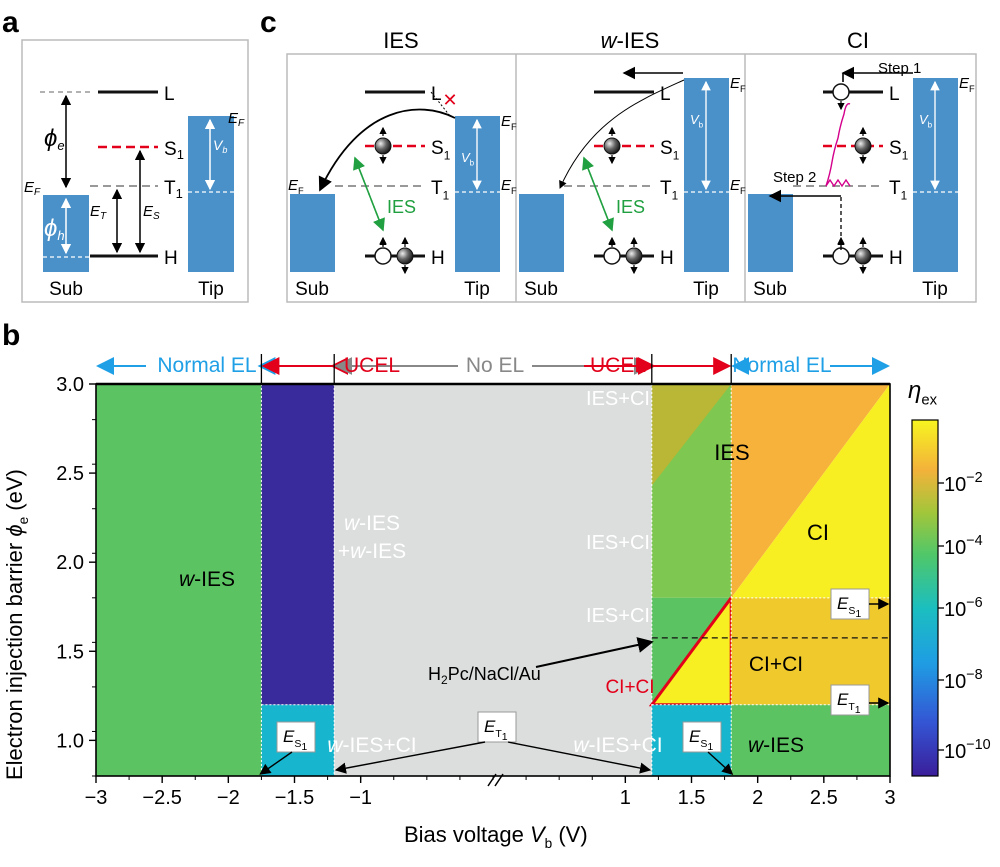  Describe the element at coordinates (440, 150) in the screenshot. I see `c-label-S1-0: S1` at that location.